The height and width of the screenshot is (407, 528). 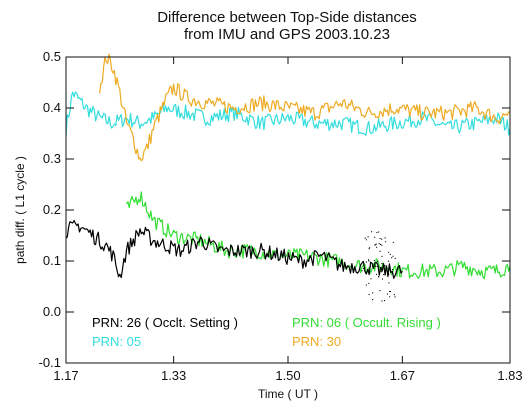 I want to click on y-axis-label: path diff. ( L1 cycle ), so click(x=20, y=210).